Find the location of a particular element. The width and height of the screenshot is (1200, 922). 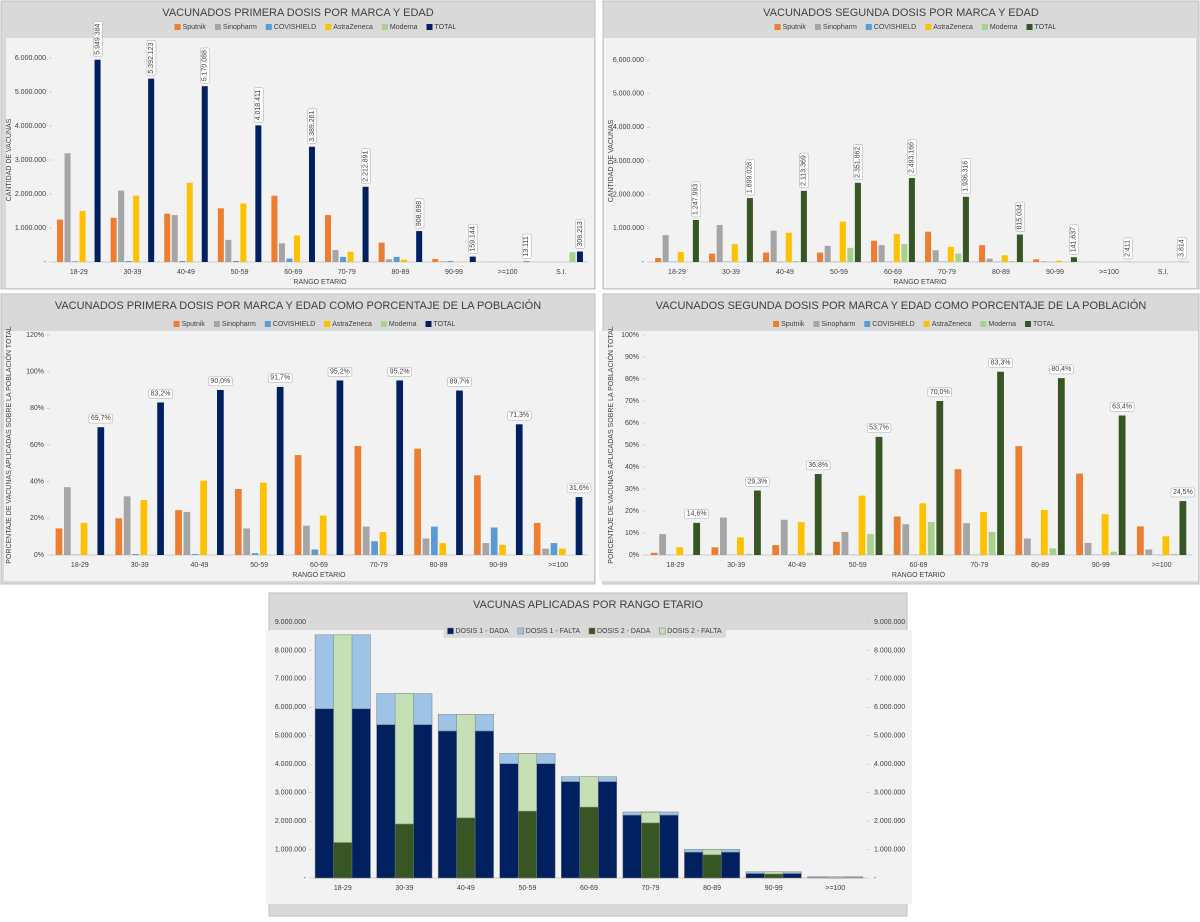

value-label: 3.814 is located at coordinates (1182, 248).